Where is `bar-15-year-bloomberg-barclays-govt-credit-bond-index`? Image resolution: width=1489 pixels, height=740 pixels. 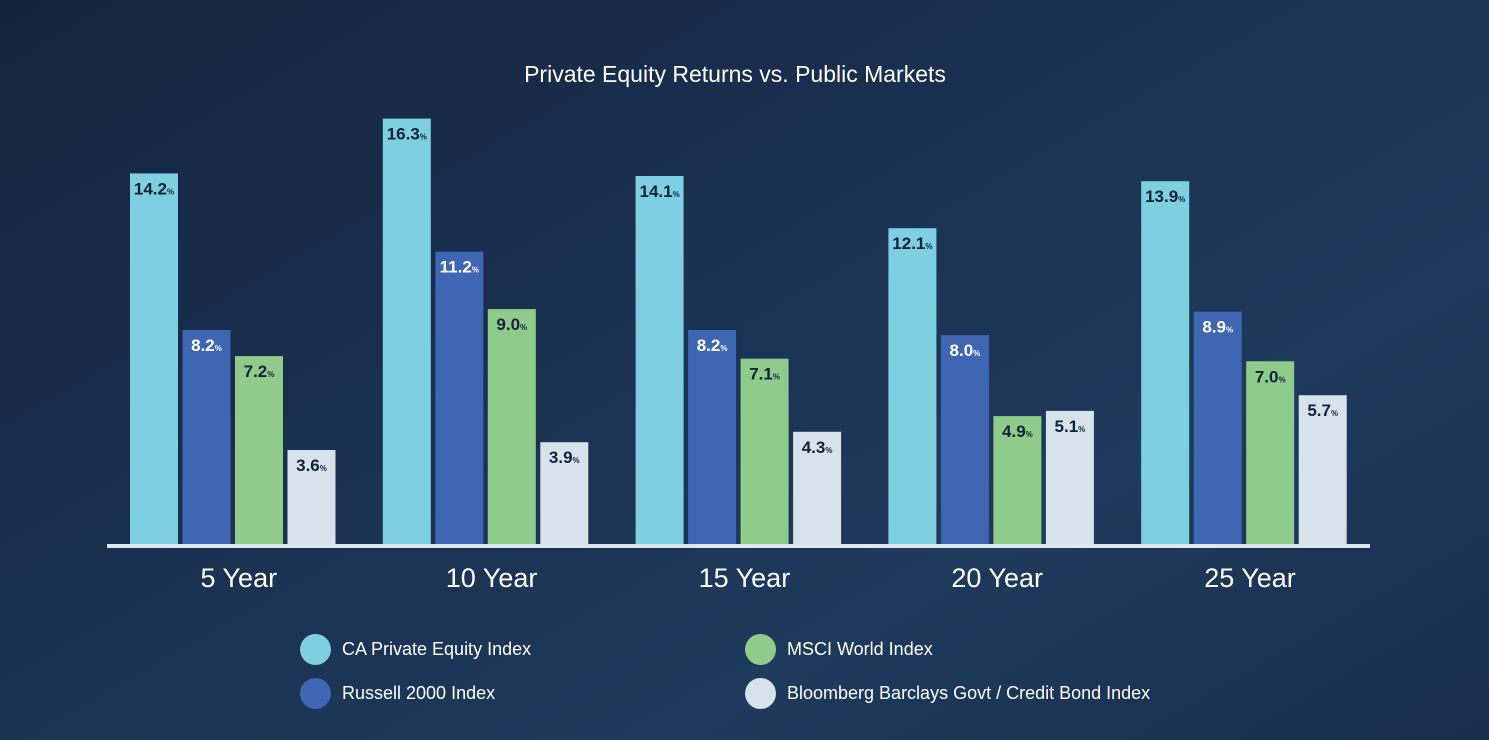
bar-15-year-bloomberg-barclays-govt-credit-bond-index is located at coordinates (817, 487).